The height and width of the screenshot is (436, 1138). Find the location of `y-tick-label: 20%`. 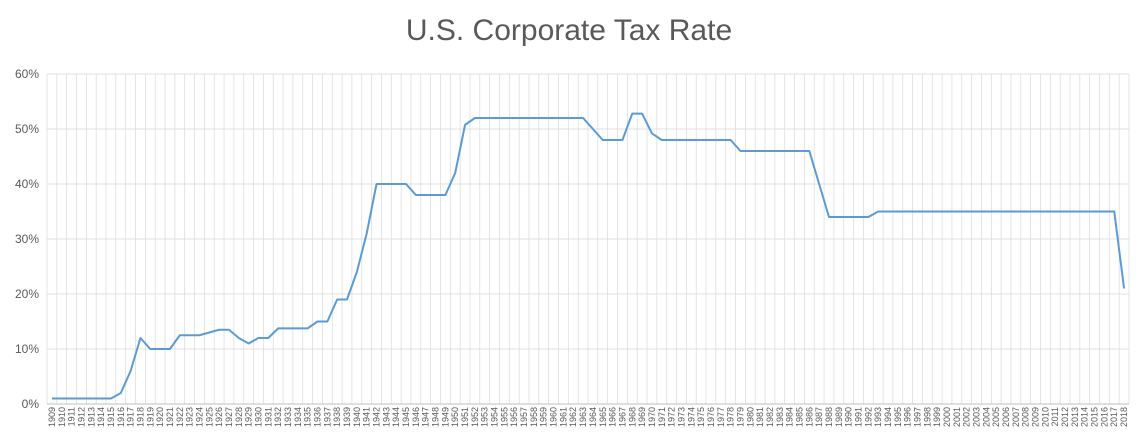

y-tick-label: 20% is located at coordinates (27, 294).